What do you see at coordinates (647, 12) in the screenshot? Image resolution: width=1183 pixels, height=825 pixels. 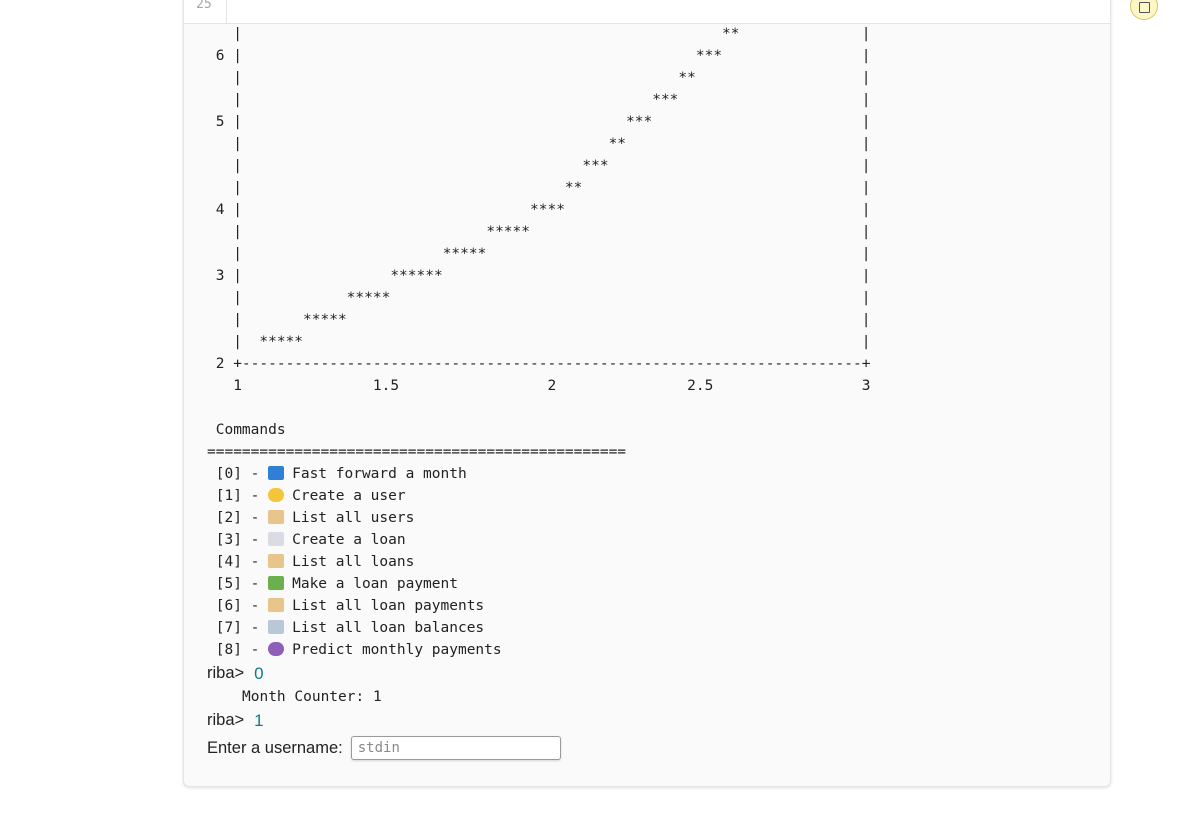 I see `code-editor-strip: 25` at bounding box center [647, 12].